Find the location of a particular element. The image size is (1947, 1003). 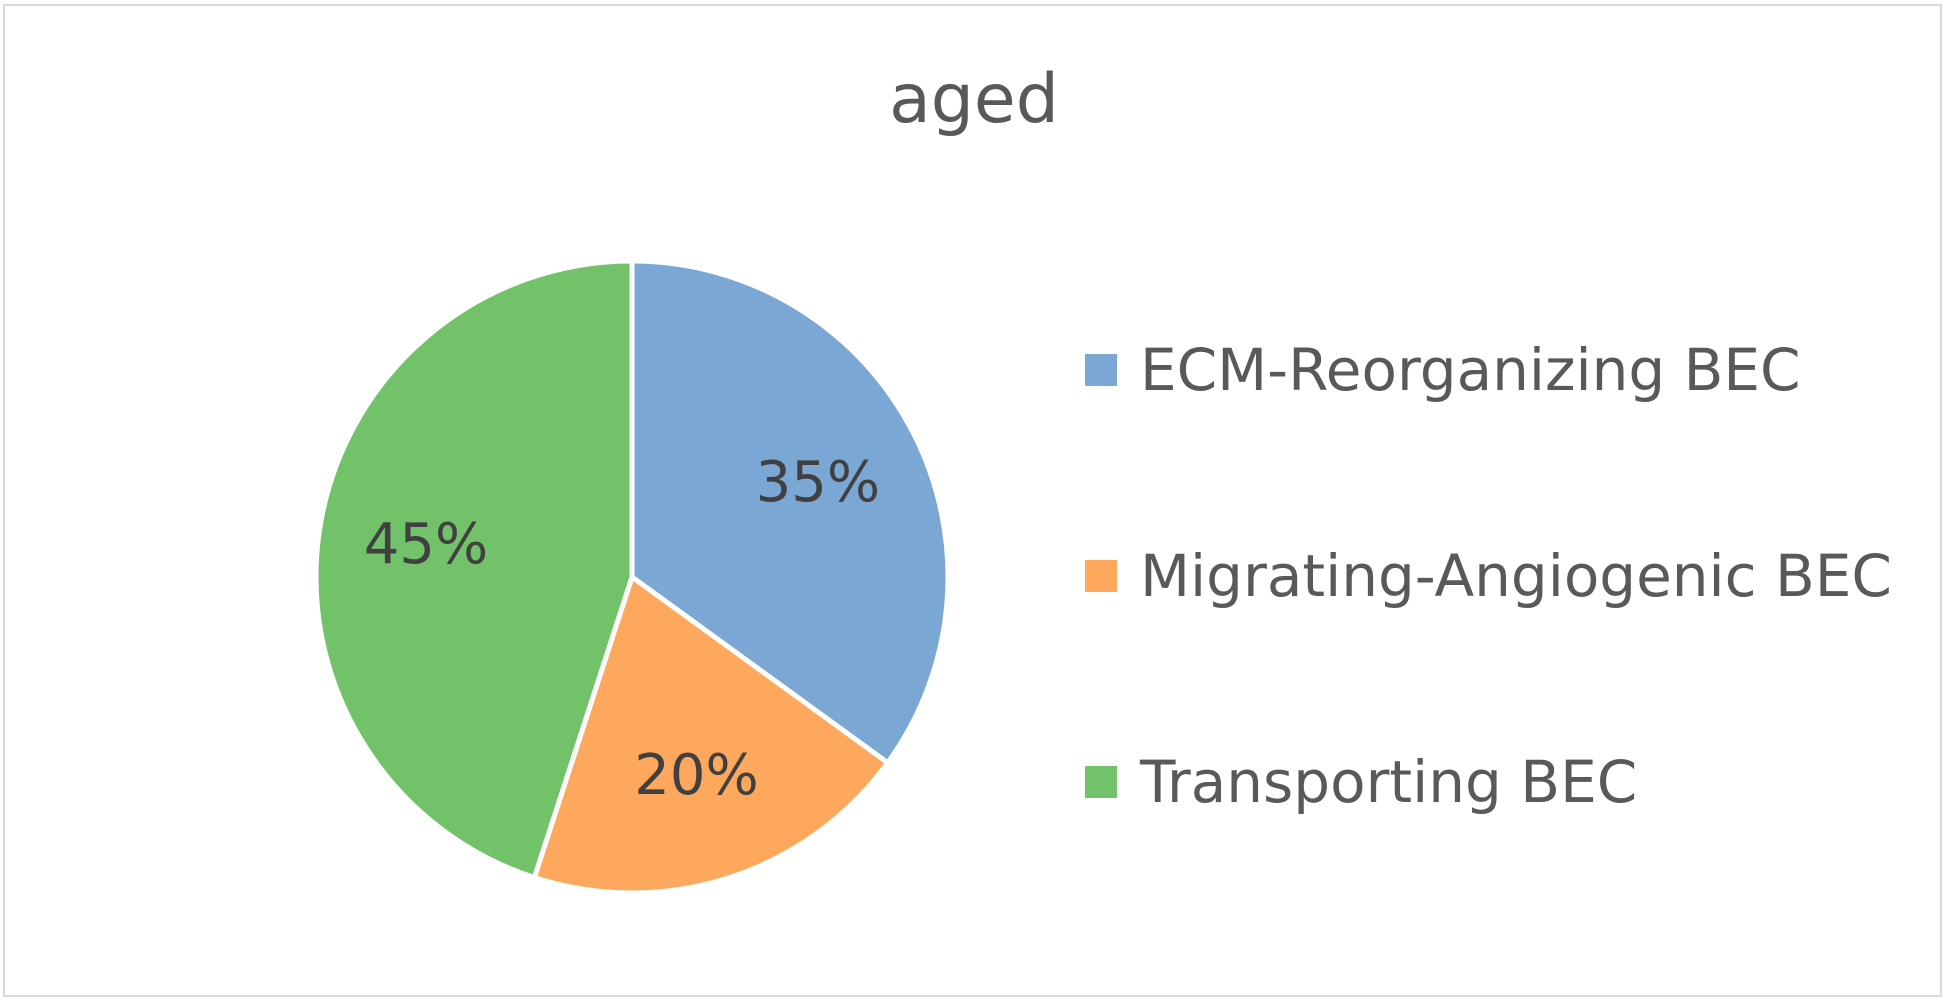

chart-title: aged is located at coordinates (974, 99).